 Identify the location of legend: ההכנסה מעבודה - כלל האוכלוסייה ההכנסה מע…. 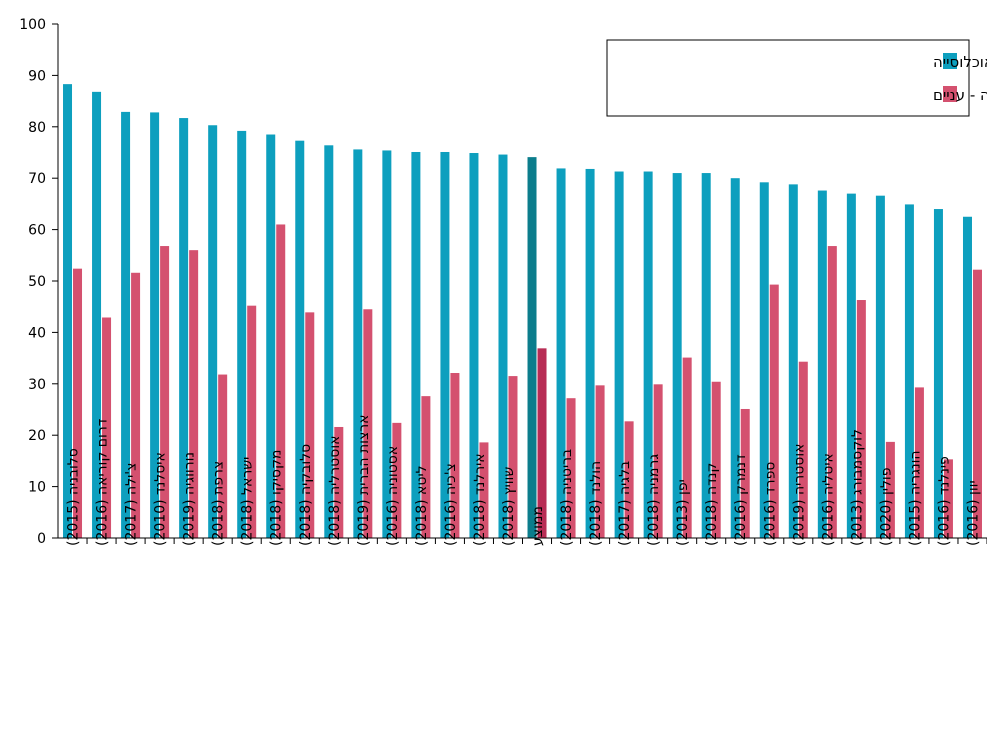
(796, 78).